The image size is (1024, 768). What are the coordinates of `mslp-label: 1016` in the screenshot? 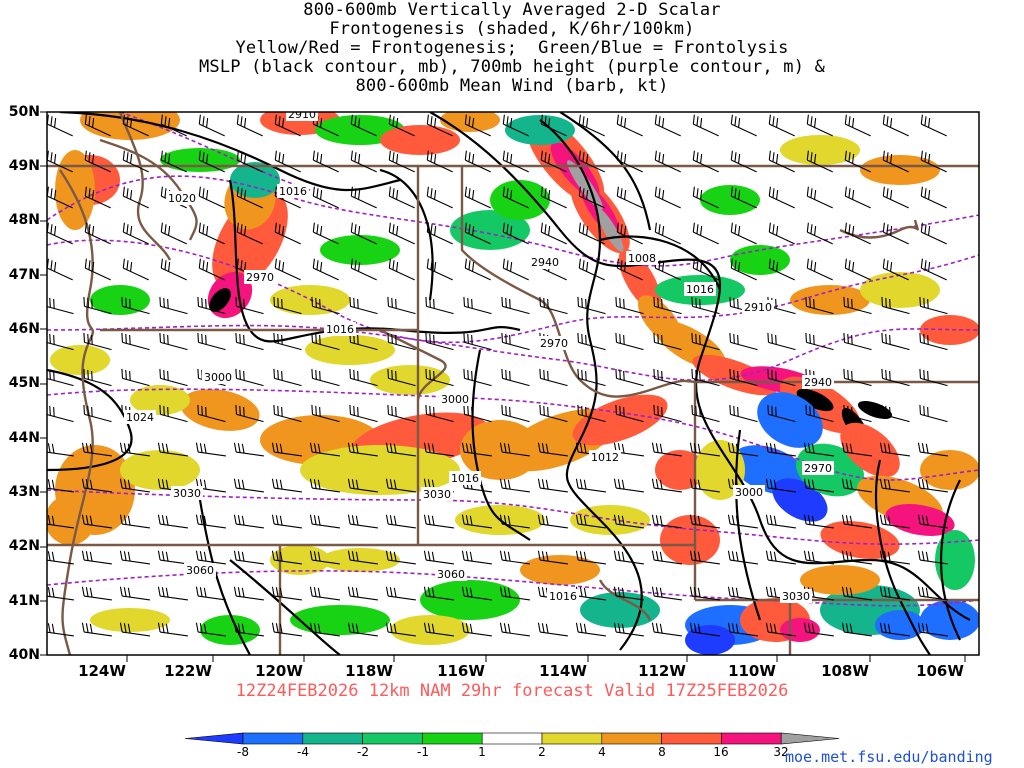 It's located at (700, 289).